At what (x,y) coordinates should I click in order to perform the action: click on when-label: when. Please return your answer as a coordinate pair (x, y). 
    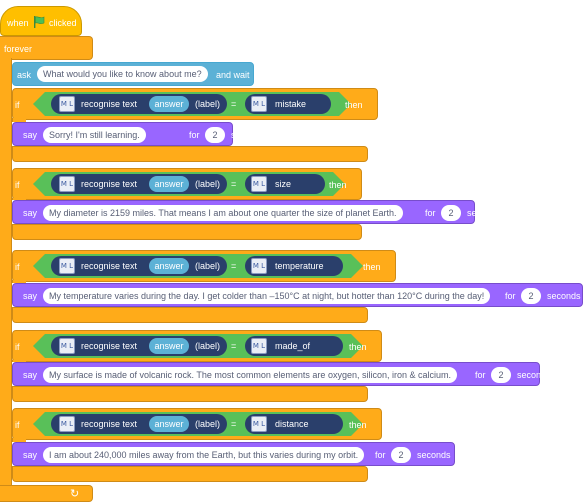
    Looking at the image, I should click on (18, 23).